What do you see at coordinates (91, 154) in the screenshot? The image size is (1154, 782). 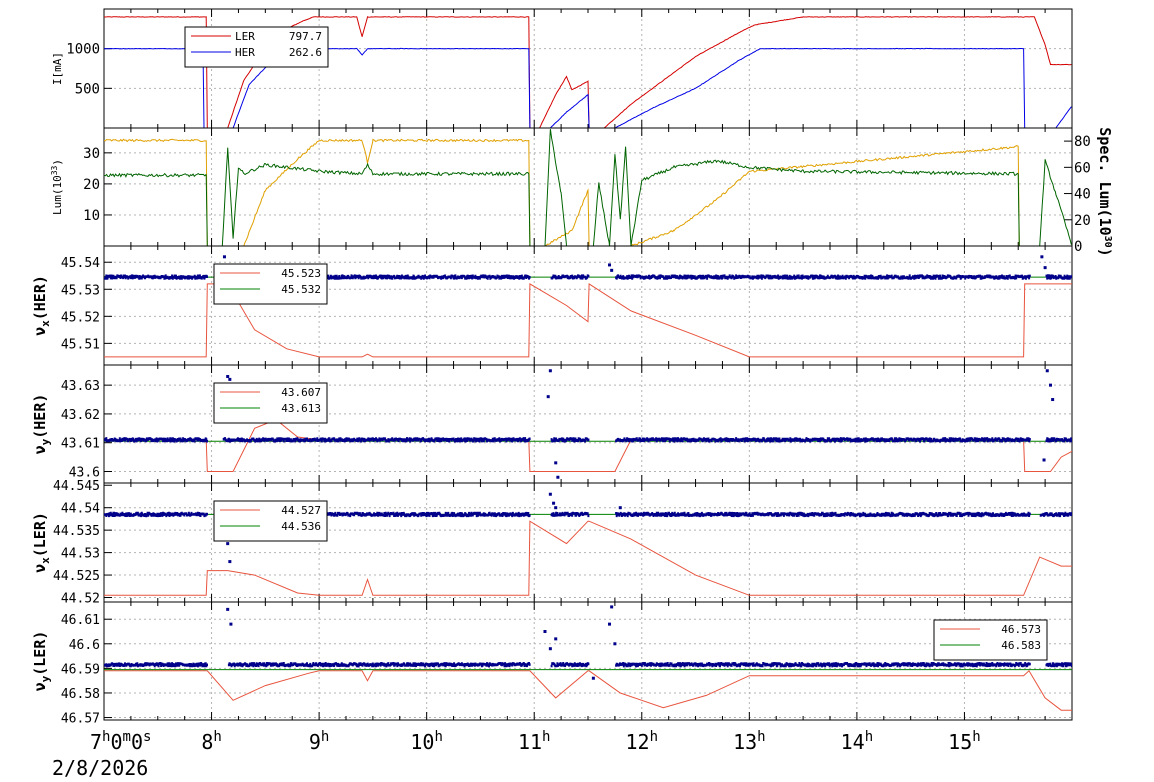 I see `y-tick-label: 30` at bounding box center [91, 154].